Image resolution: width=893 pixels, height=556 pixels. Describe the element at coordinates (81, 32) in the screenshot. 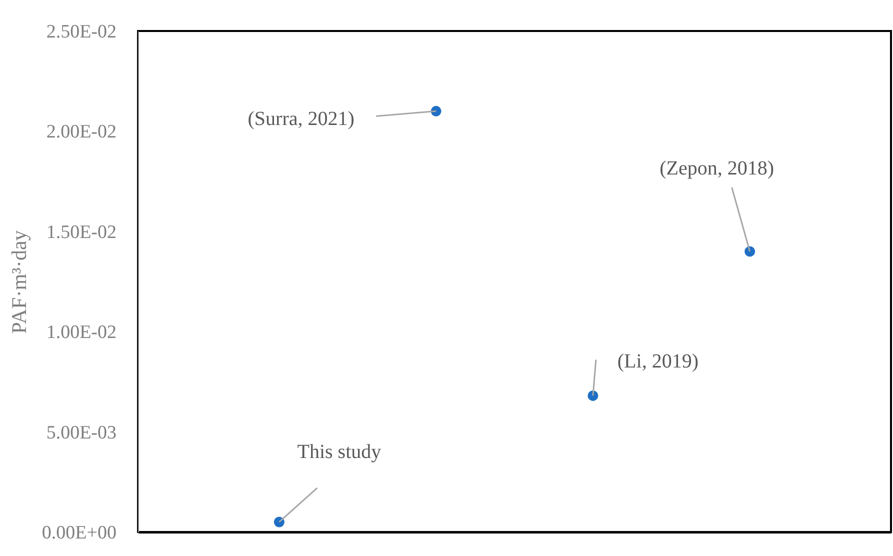

I see `y-tick-label: 2.50E-02` at that location.